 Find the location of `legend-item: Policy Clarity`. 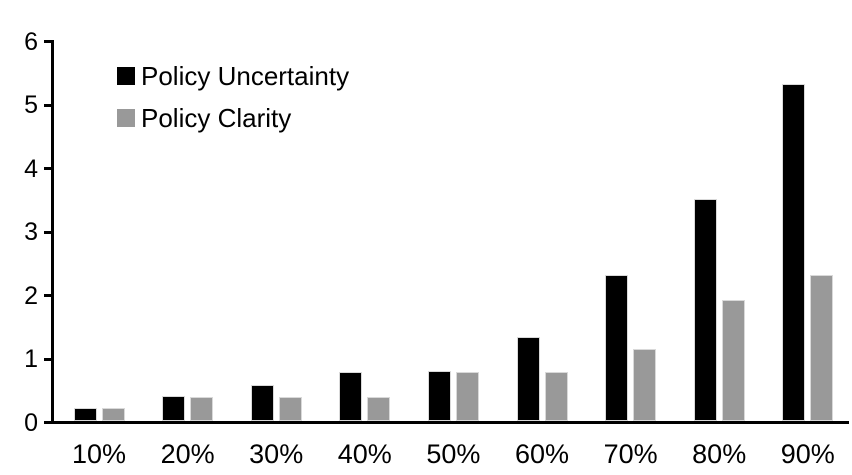

legend-item: Policy Clarity is located at coordinates (233, 118).